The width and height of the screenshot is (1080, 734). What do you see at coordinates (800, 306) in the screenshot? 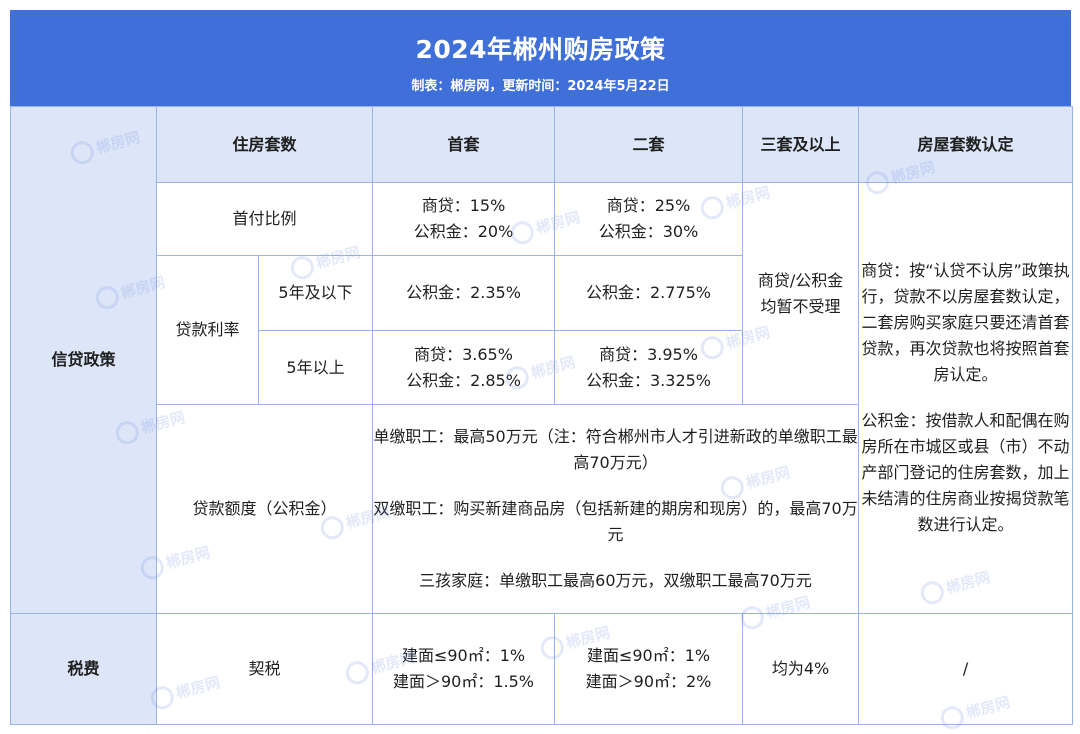
I see `third-plus-note-line2: 均暂不受理` at bounding box center [800, 306].